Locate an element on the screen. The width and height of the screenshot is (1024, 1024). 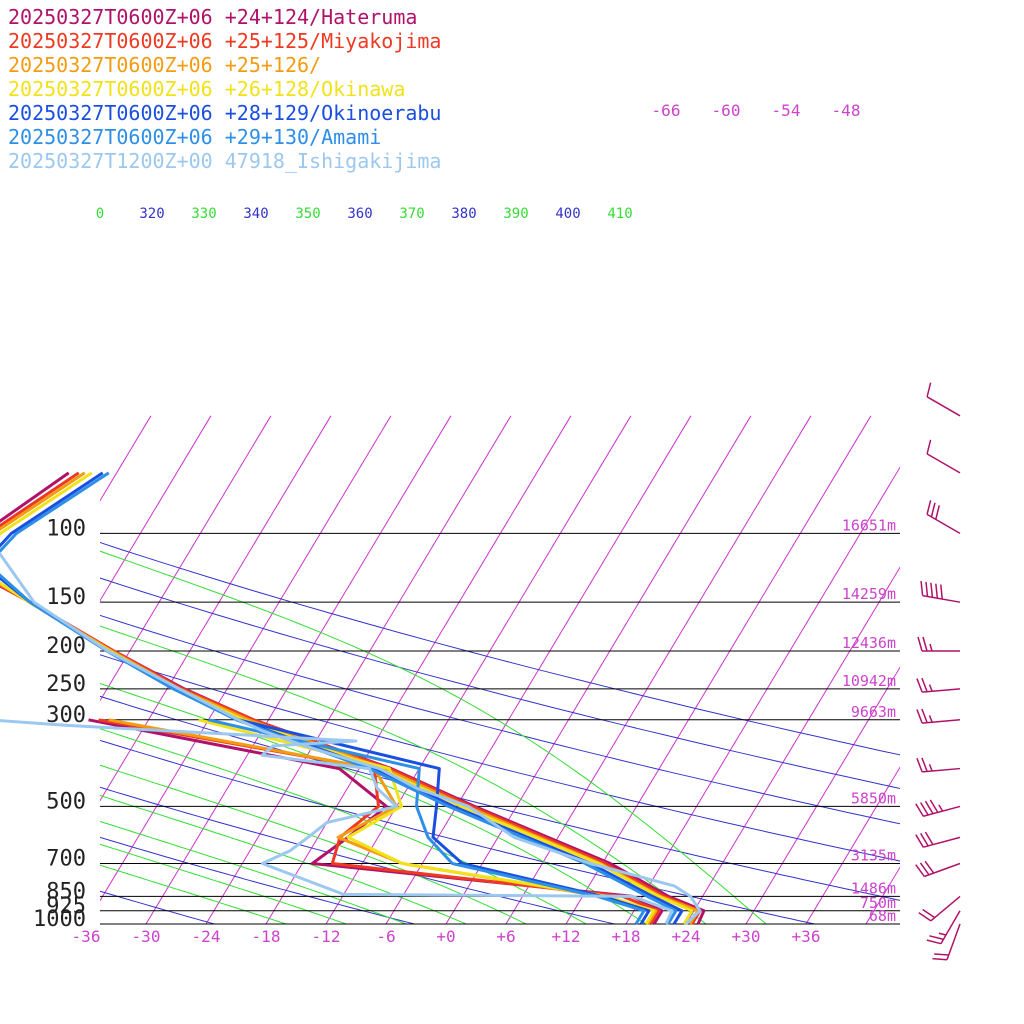
legend-entry: 20250327T0600Z+06 +25+126/ is located at coordinates (164, 65).